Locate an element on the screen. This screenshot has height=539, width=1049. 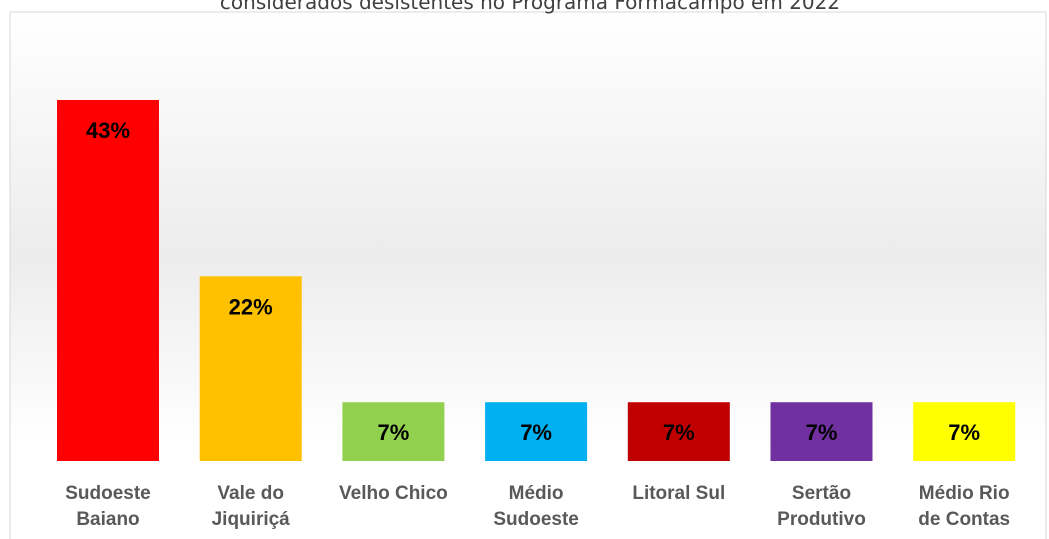
value-label: 43% is located at coordinates (108, 130).